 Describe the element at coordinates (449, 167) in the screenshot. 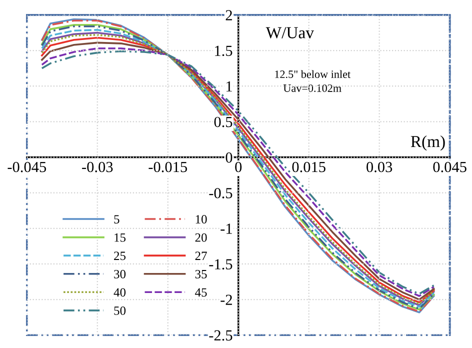

I see `x-tick-label: 0.045` at that location.